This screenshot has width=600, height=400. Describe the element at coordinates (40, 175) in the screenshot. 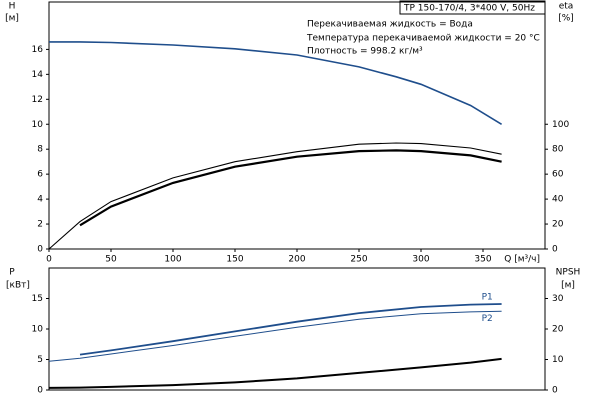

I see `y-tick-label: 6` at that location.